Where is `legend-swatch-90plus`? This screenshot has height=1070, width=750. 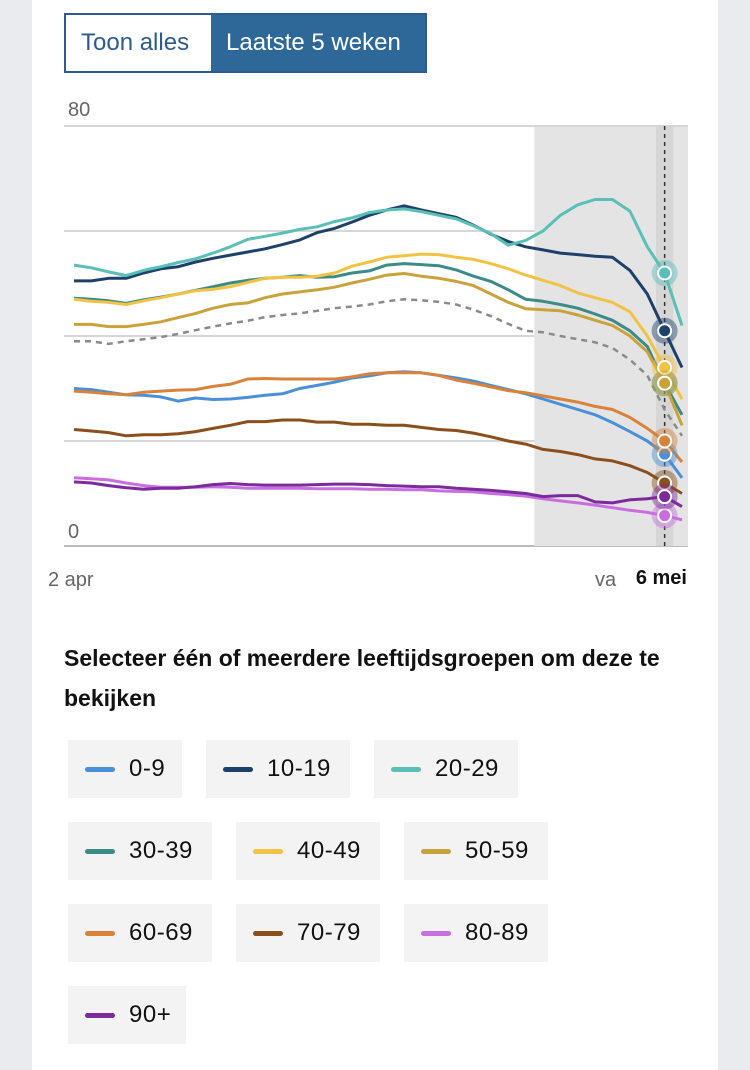 legend-swatch-90plus is located at coordinates (100, 1015).